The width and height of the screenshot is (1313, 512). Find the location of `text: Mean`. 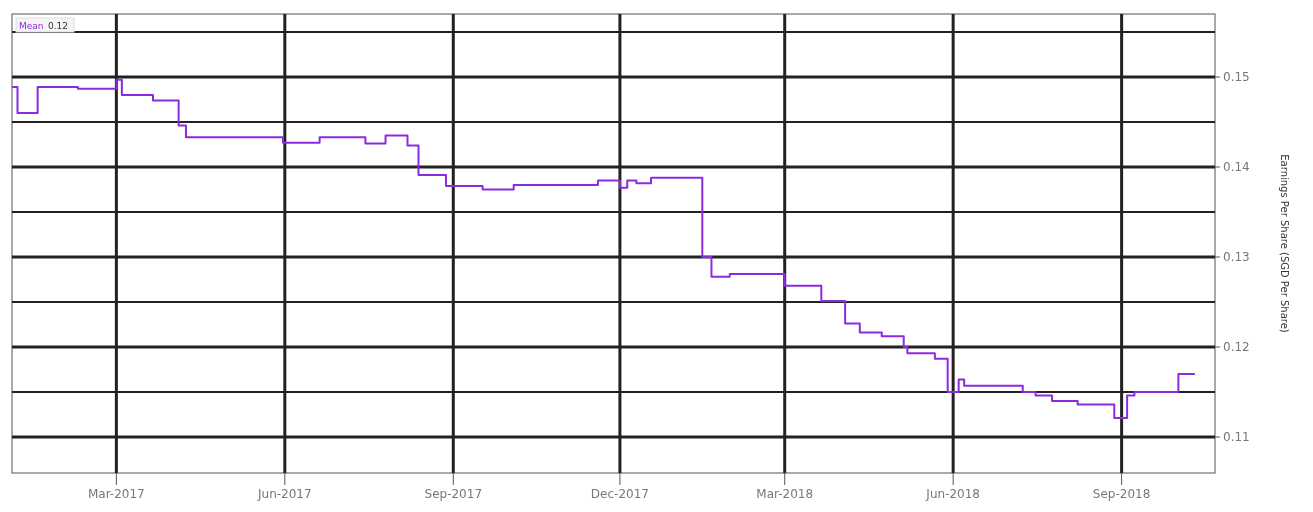

text: Mean is located at coordinates (31, 26).